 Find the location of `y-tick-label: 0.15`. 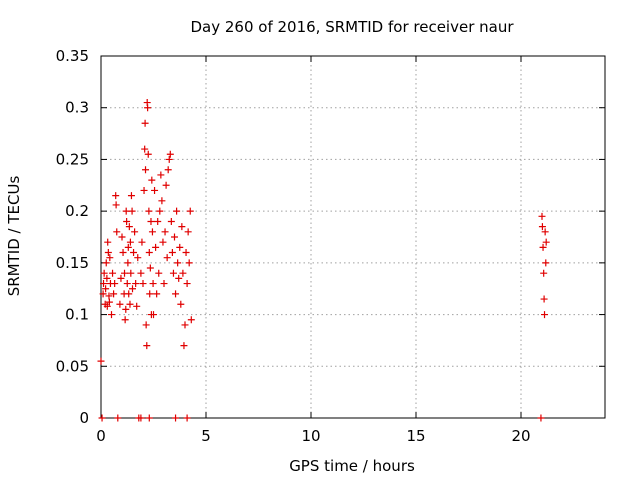

y-tick-label: 0.15 is located at coordinates (72, 263).